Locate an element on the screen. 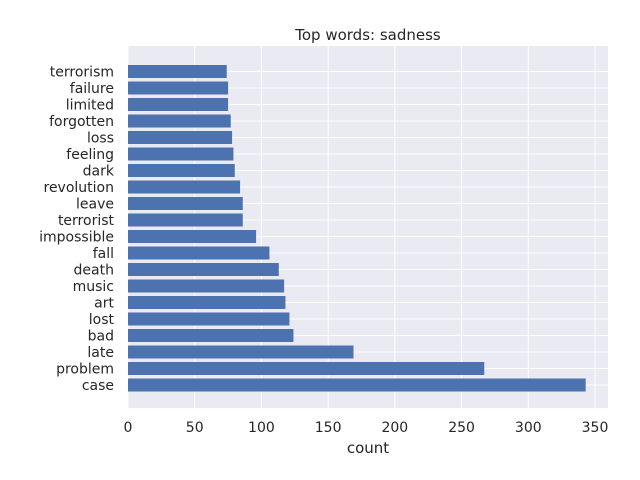 The image size is (640, 480). bar-impossible is located at coordinates (192, 236).